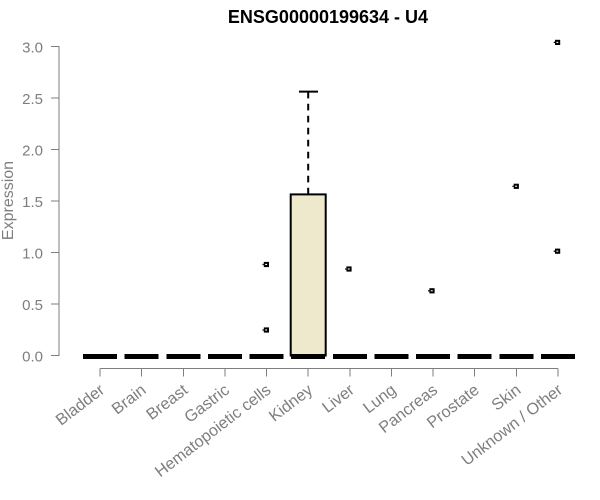  Describe the element at coordinates (32, 254) in the screenshot. I see `svg-text: 1.0` at that location.